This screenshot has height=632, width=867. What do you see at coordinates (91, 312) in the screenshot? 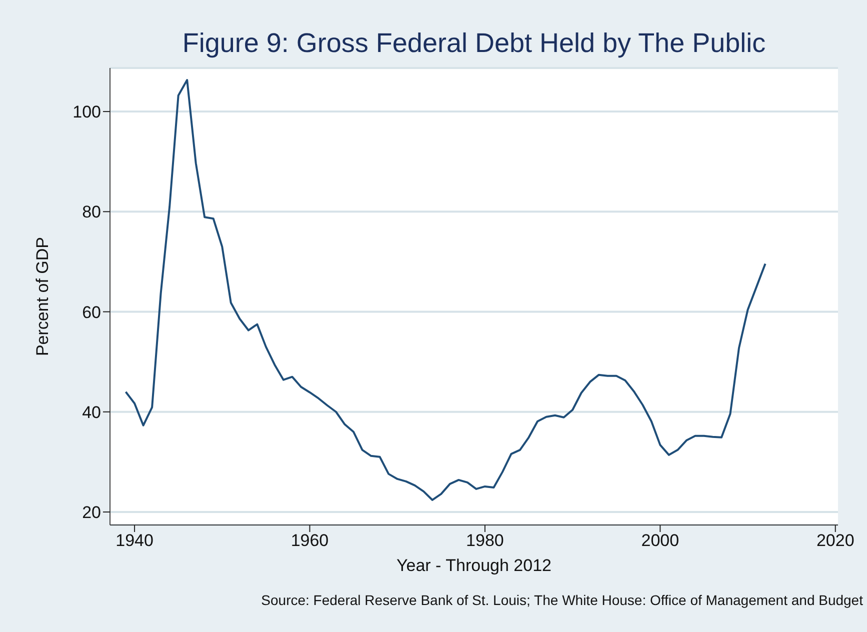
I see `y-tick-label: 60` at bounding box center [91, 312].